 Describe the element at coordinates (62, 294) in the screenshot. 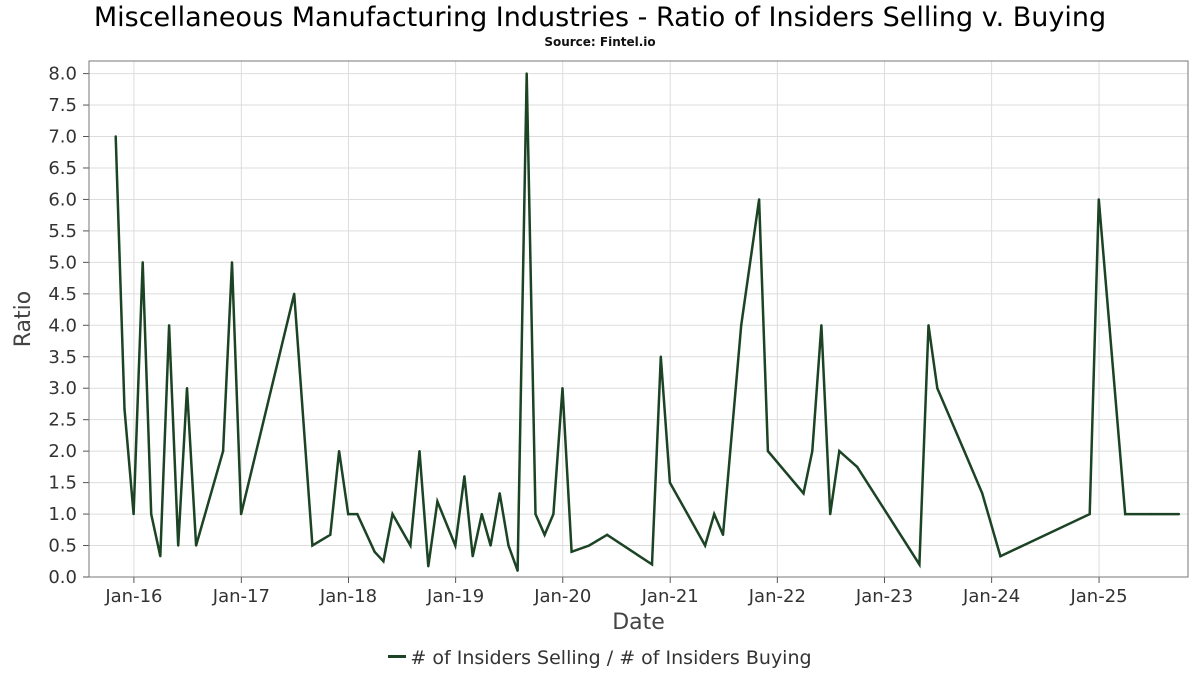

I see `y-tick-label: 4.5` at that location.